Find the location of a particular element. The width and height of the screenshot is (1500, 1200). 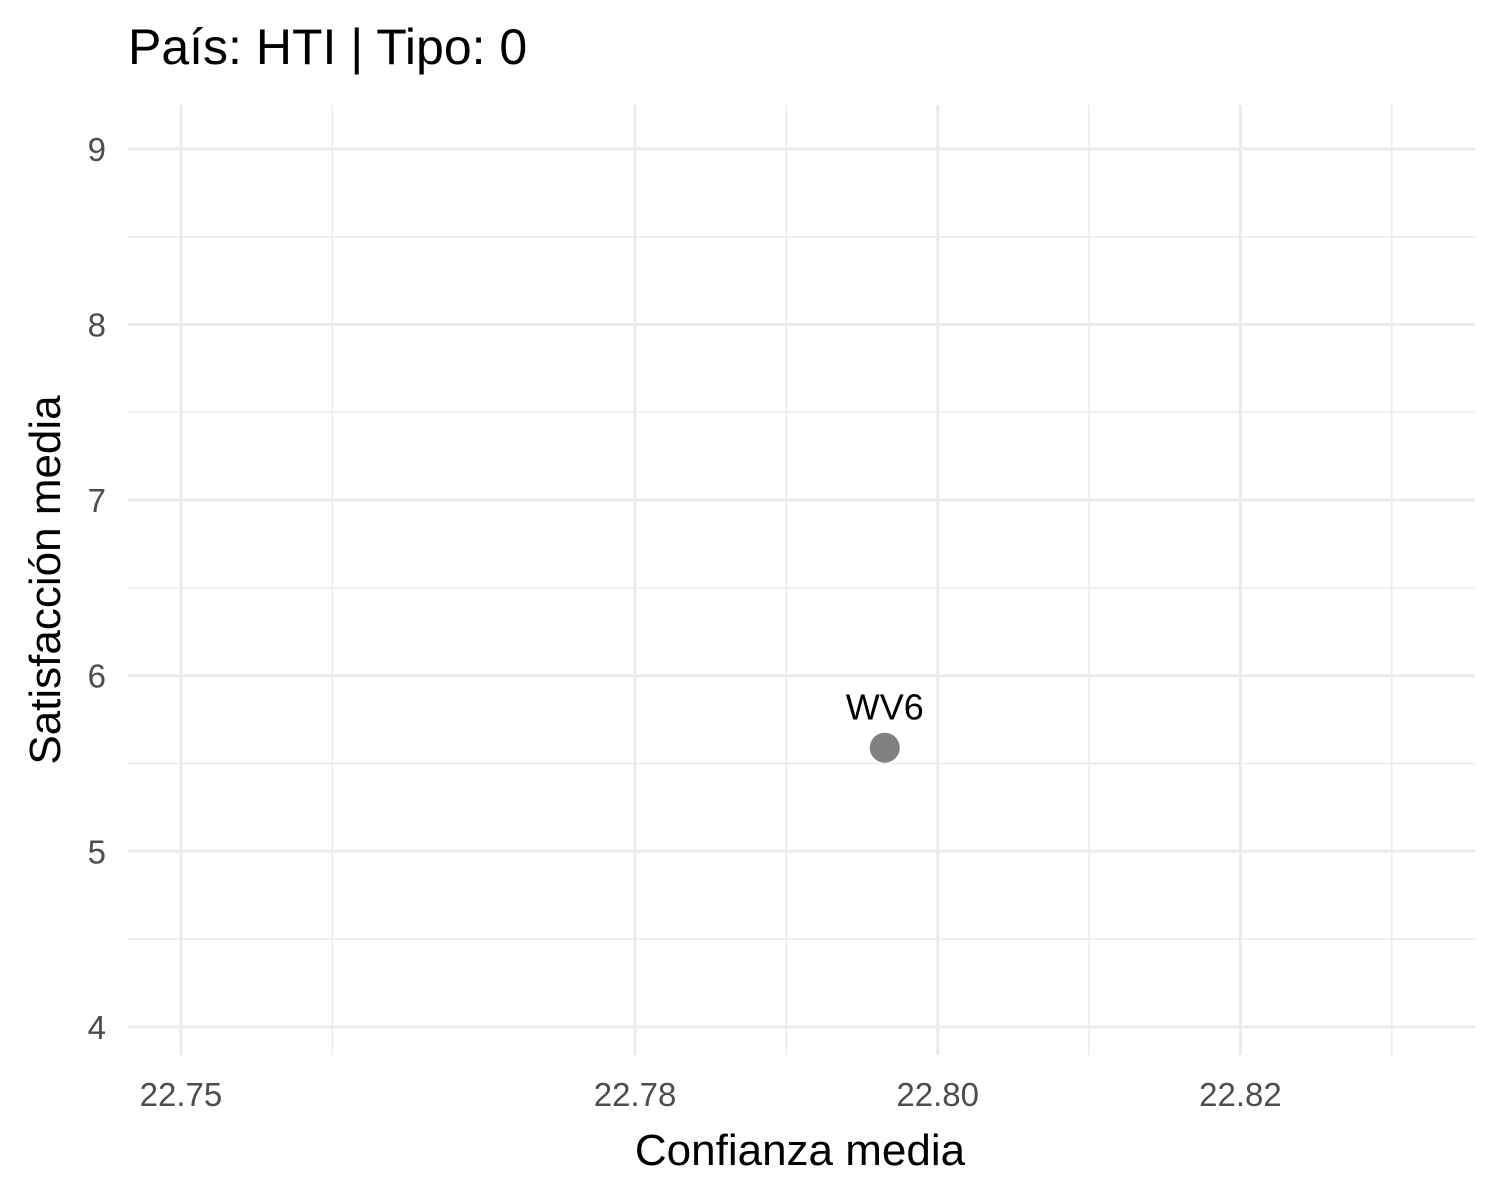

x-tick-label: 22.78 is located at coordinates (635, 1094).